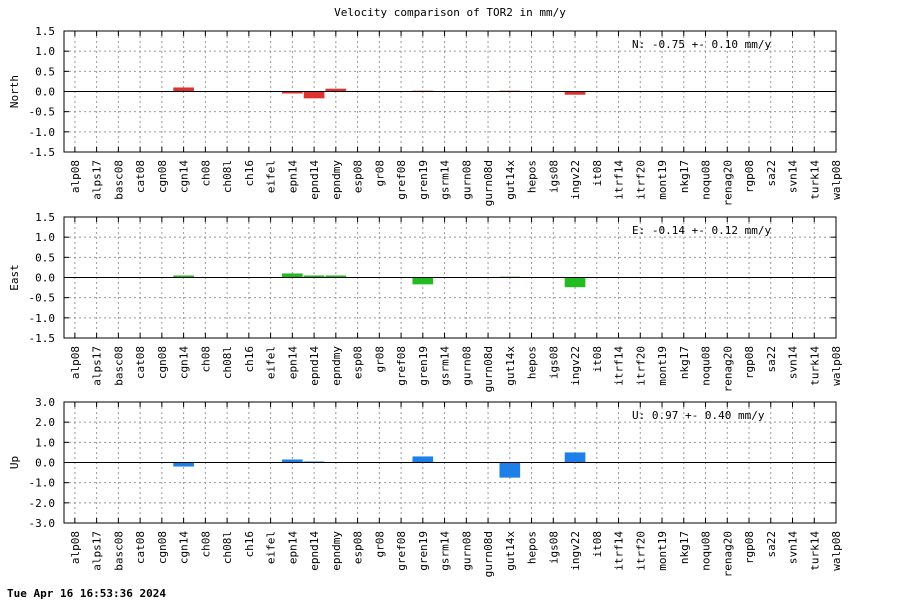 Image resolution: width=900 pixels, height=600 pixels. Describe the element at coordinates (45, 51) in the screenshot. I see `north-ytick-label: 1.0` at that location.